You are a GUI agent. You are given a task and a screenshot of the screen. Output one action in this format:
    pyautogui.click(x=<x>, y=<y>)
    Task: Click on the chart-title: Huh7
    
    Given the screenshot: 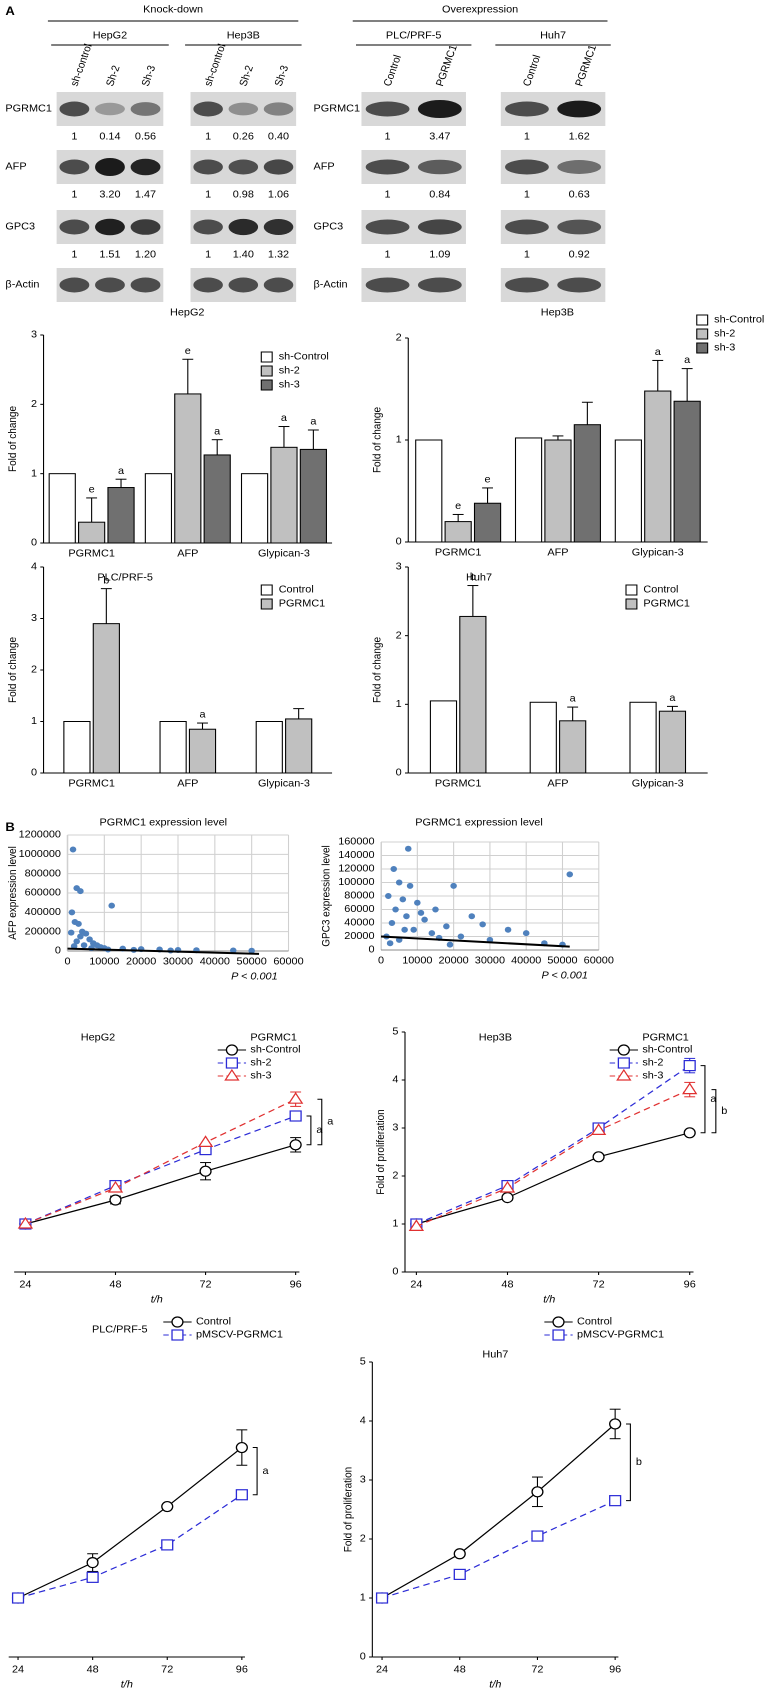 What is the action you would take?
    pyautogui.click(x=495, y=1355)
    